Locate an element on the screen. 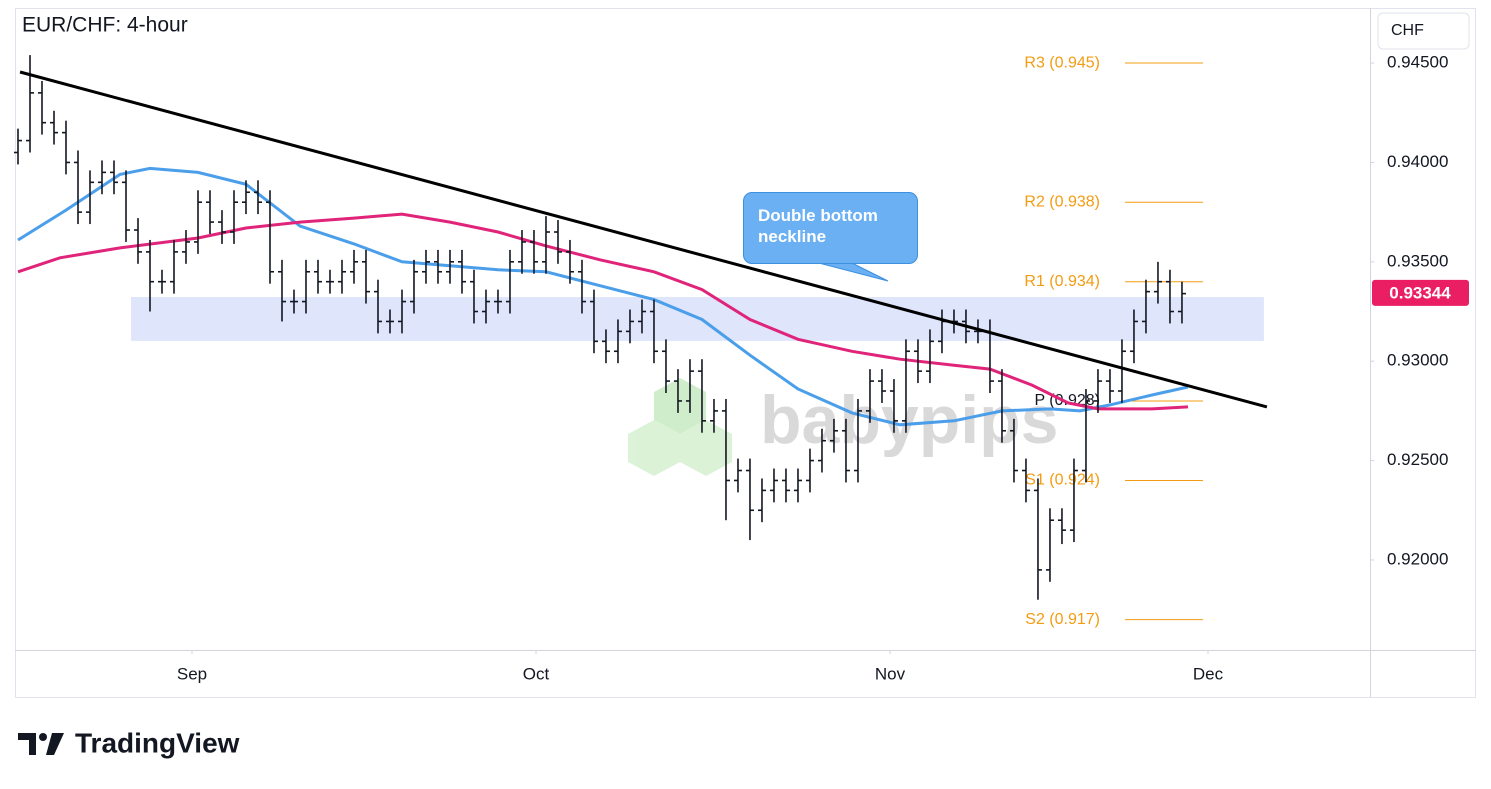  y-tick-label: 0.93000 is located at coordinates (1417, 360).